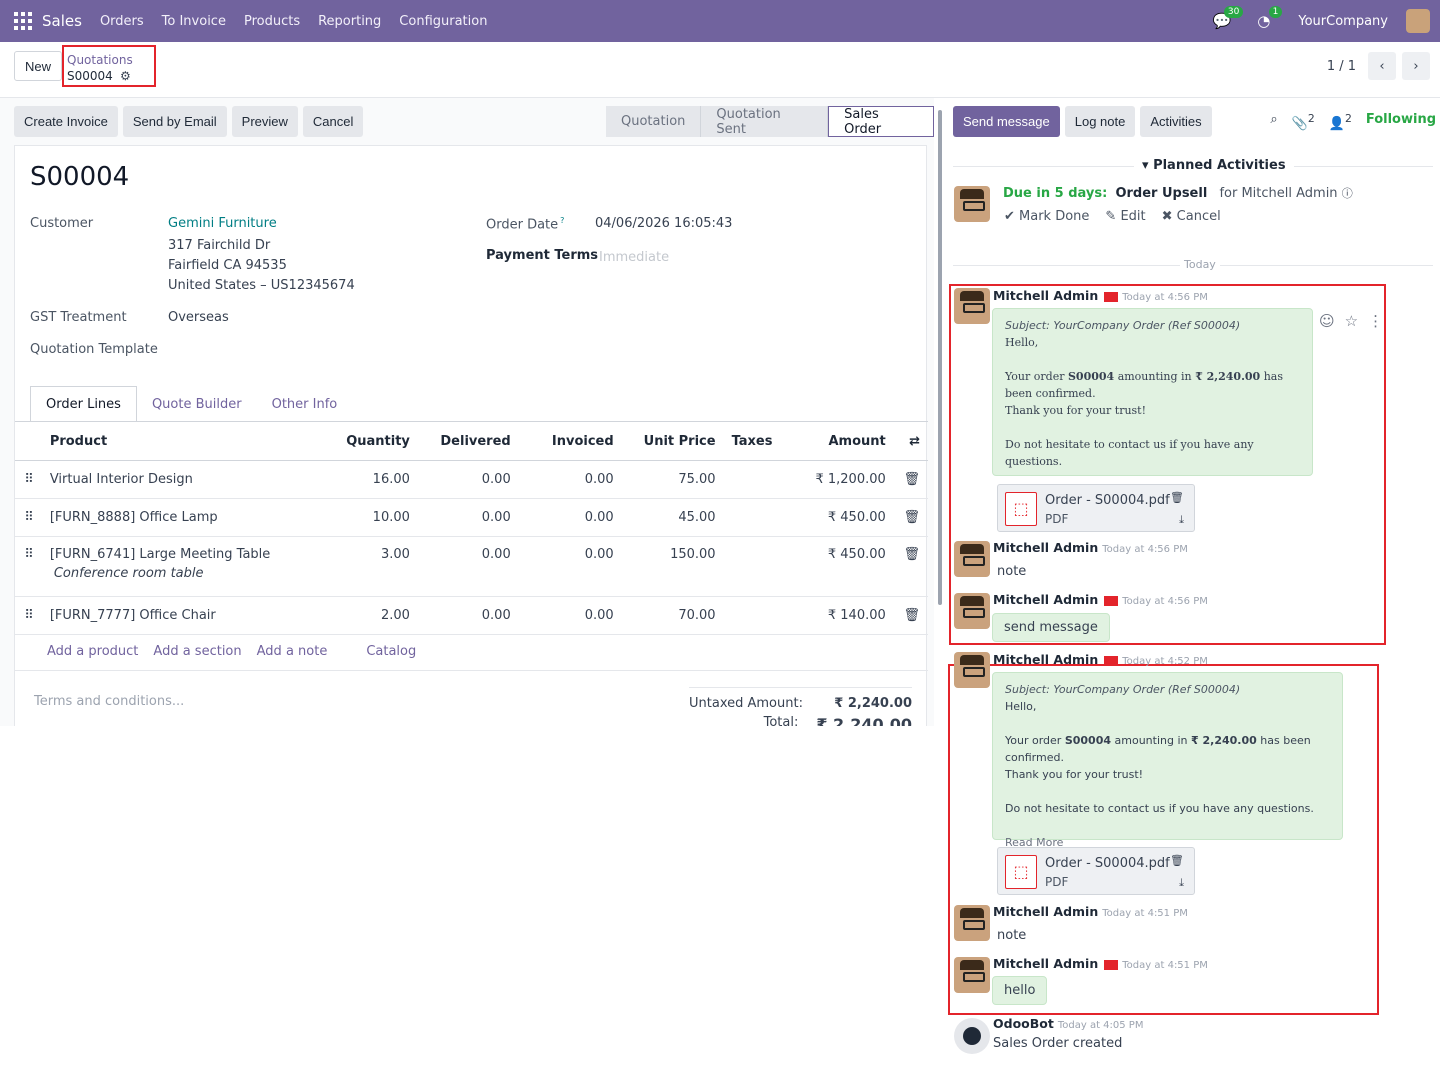 The width and height of the screenshot is (1440, 1065). I want to click on col-delivered: Delivered, so click(468, 442).